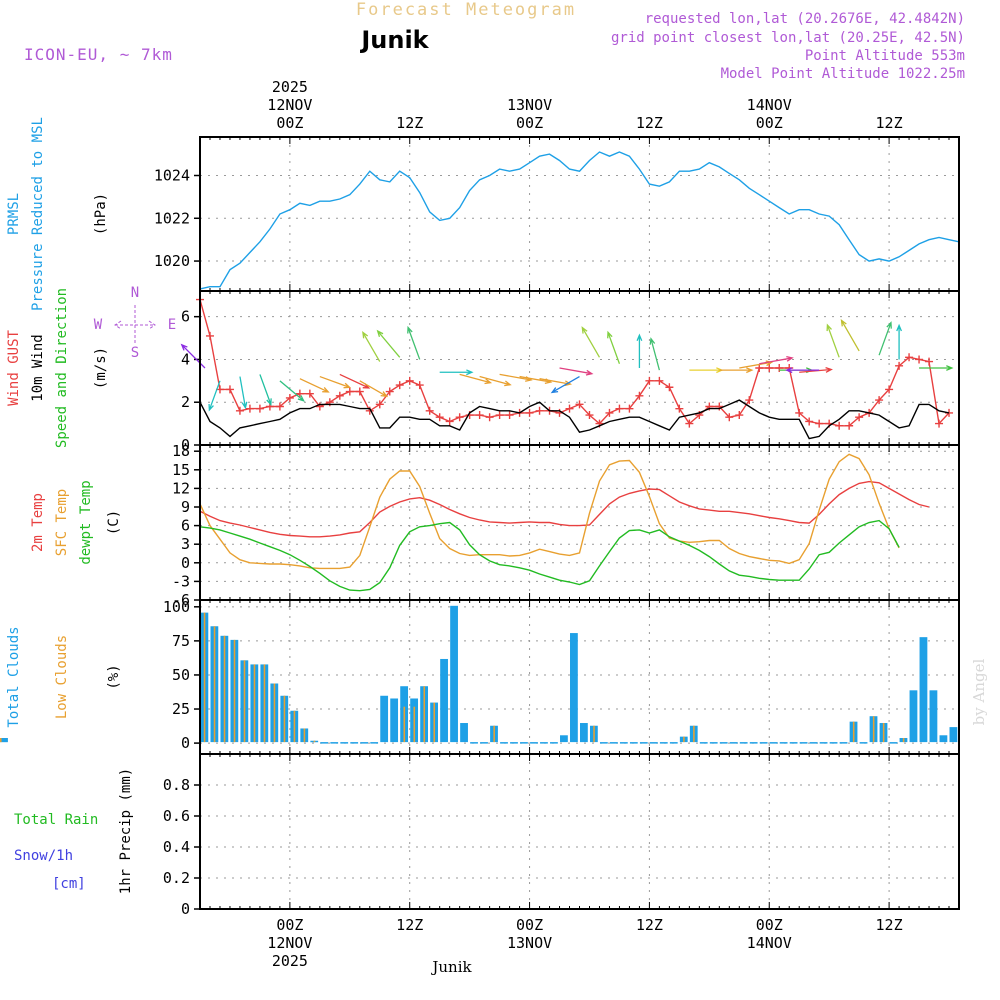 This screenshot has width=1000, height=1000. I want to click on y-tick-label: -3, so click(181, 581).